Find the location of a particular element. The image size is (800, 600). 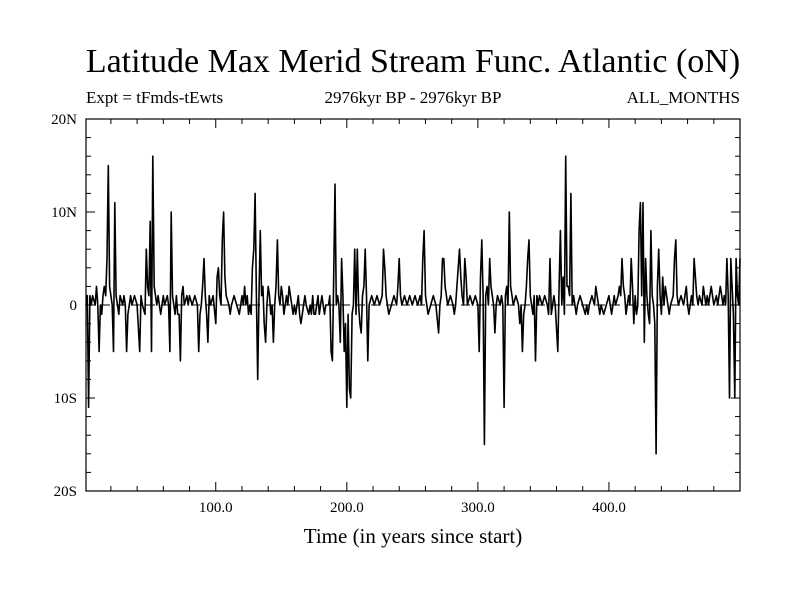

x-tick-label: 100.0 is located at coordinates (216, 508).